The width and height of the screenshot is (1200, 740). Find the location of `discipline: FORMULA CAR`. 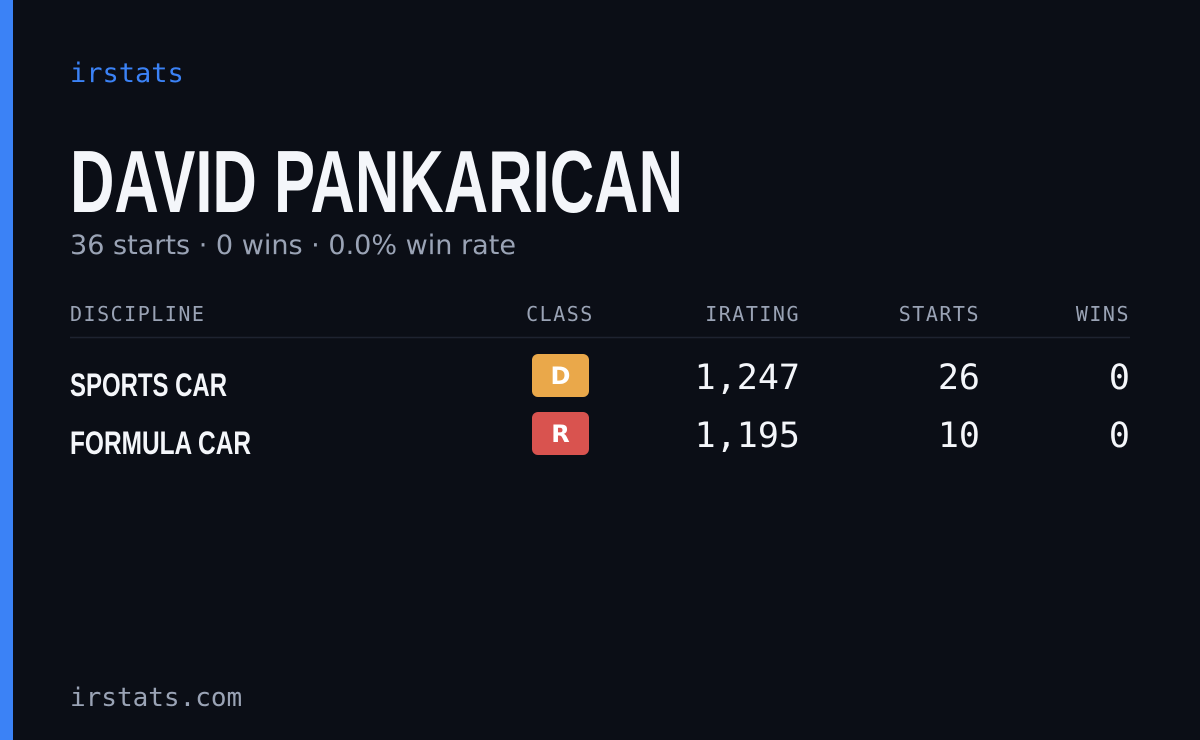

discipline: FORMULA CAR is located at coordinates (160, 443).